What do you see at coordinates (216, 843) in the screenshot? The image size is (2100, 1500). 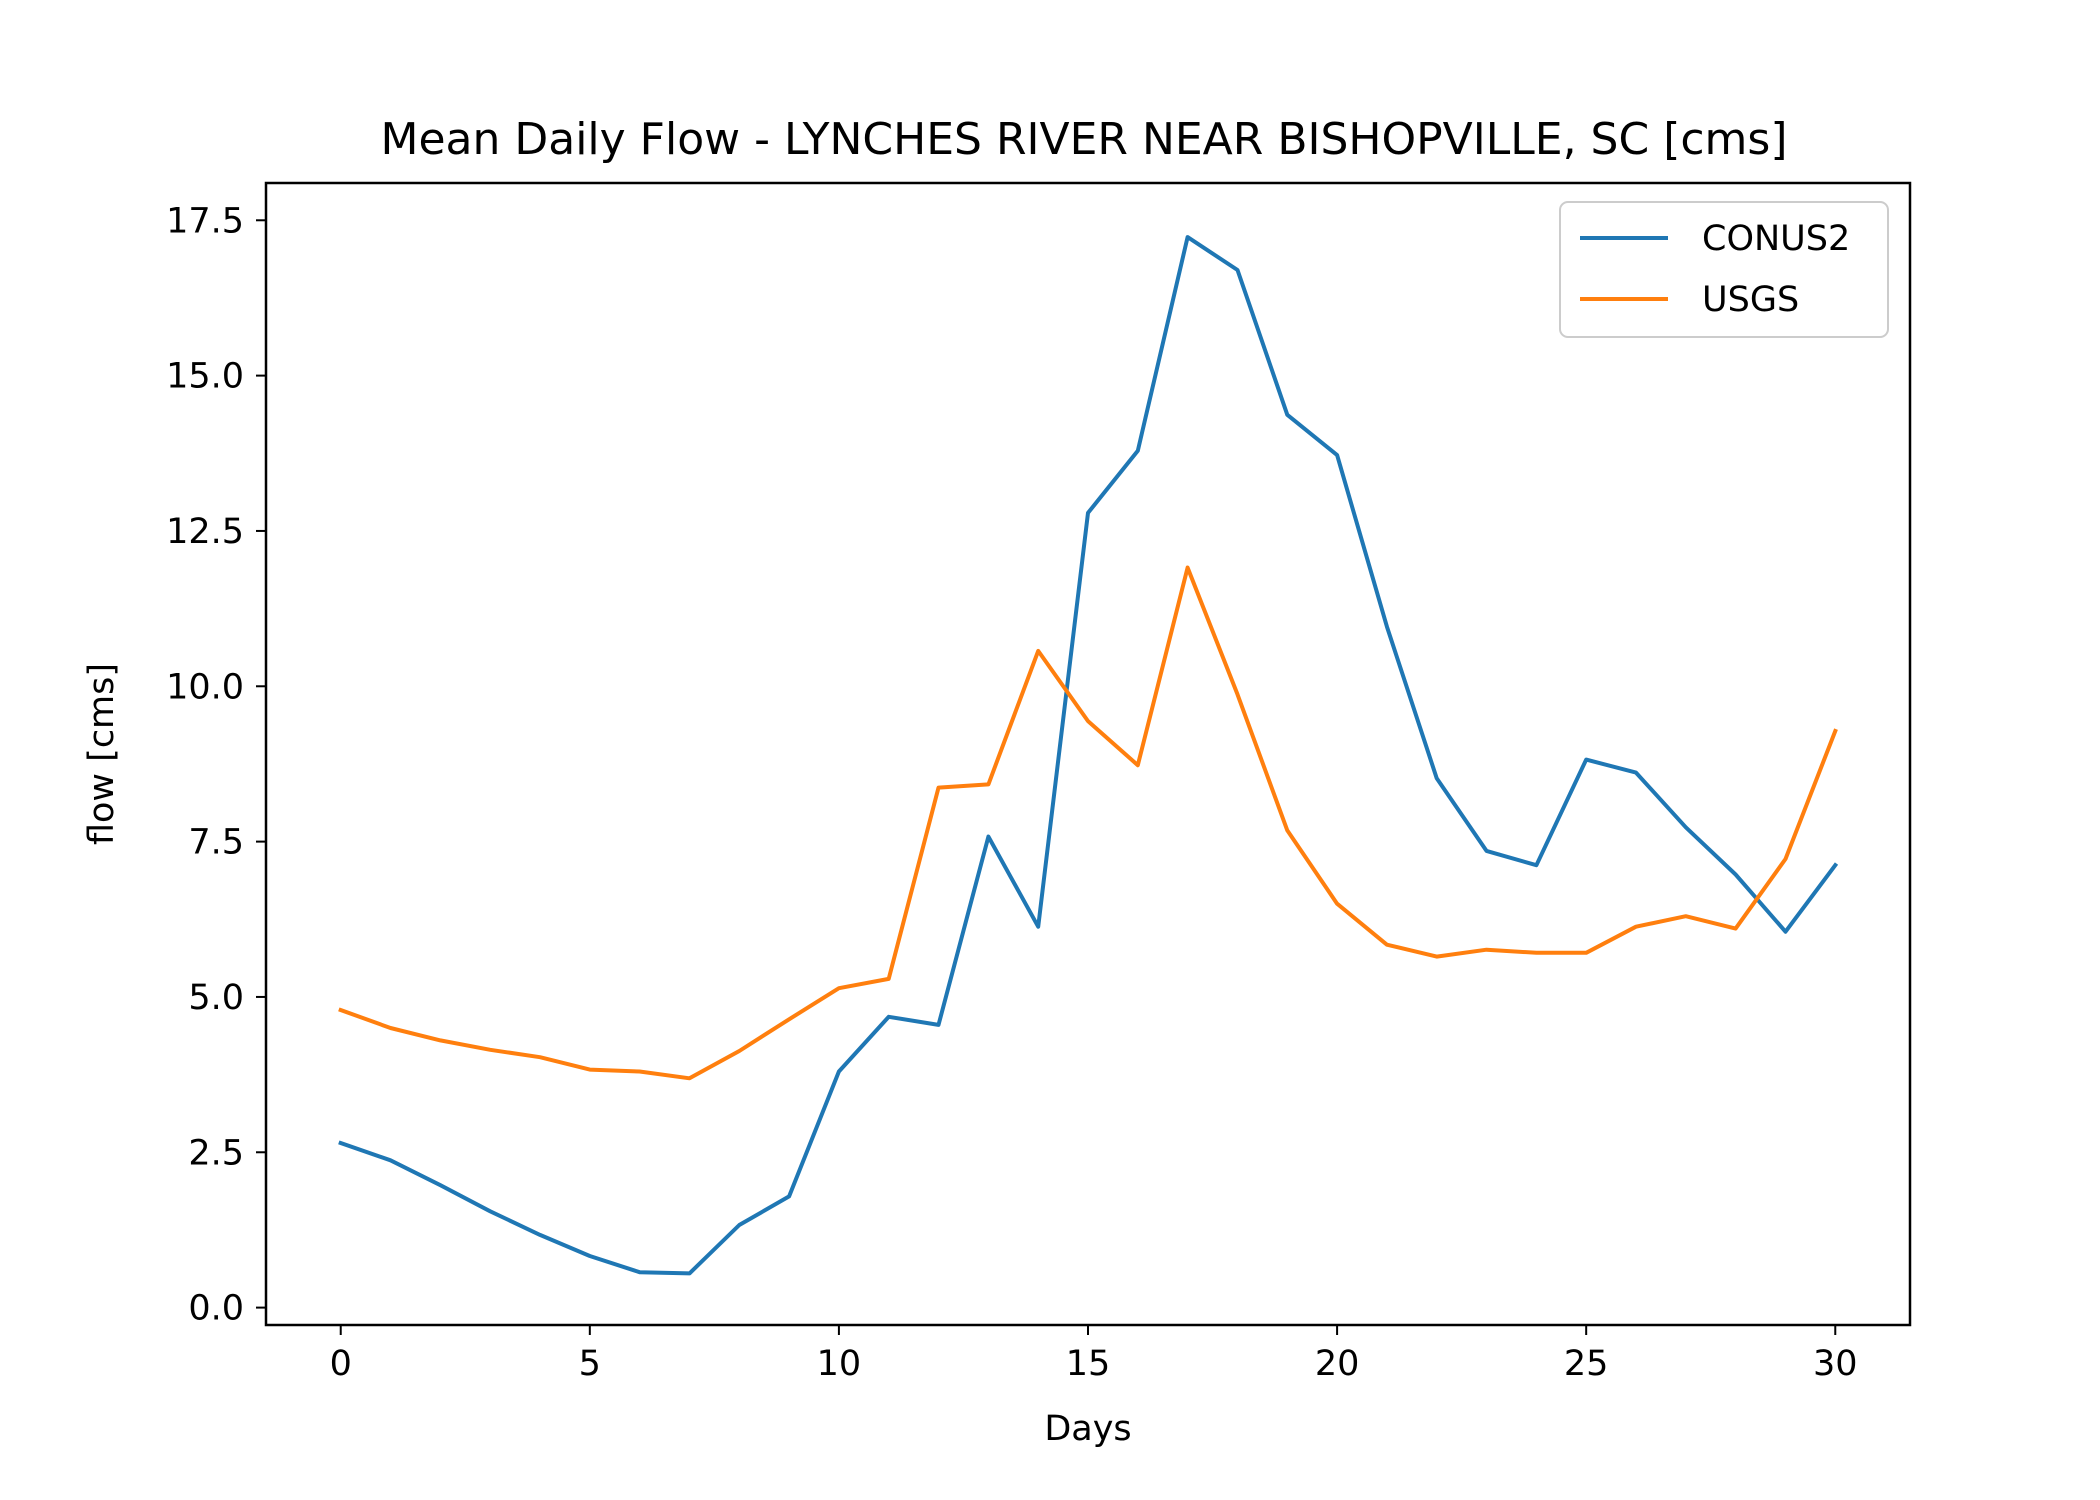 I see `y-tick-label: 7.5` at bounding box center [216, 843].